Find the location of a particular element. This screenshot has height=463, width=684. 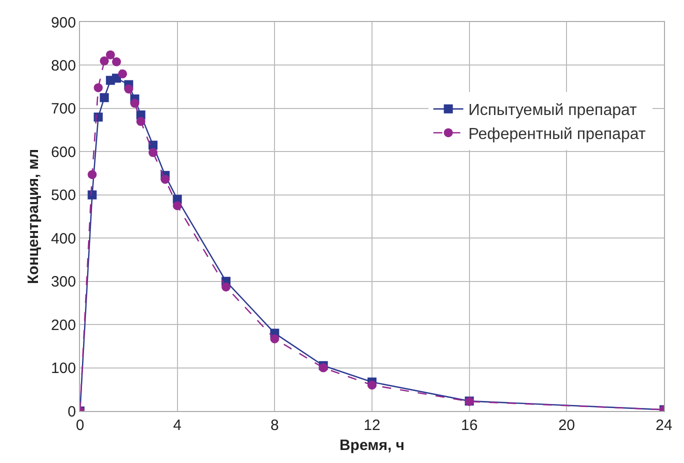

y-tick-label: 500 is located at coordinates (63, 195).